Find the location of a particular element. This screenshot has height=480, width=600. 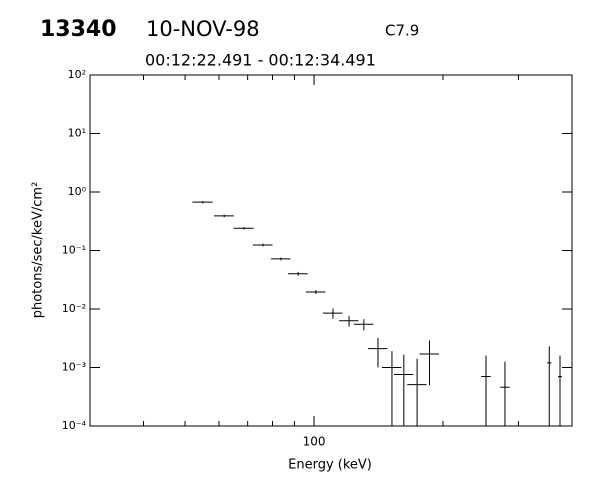

date: 10-NOV-98 is located at coordinates (203, 29).